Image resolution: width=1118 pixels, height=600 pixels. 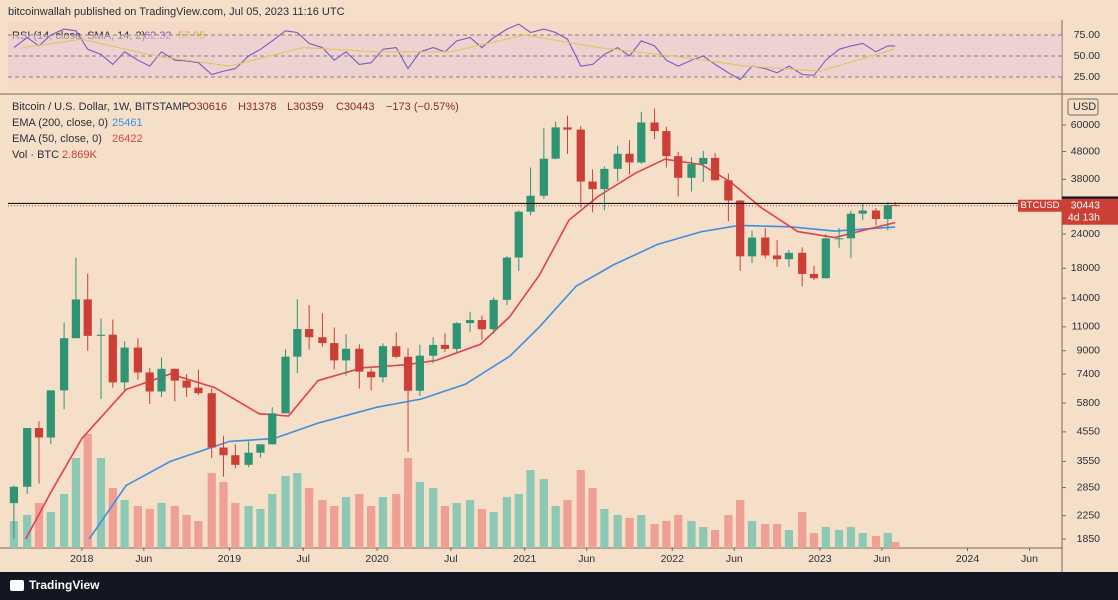 I want to click on currency-box, so click(x=1083, y=107).